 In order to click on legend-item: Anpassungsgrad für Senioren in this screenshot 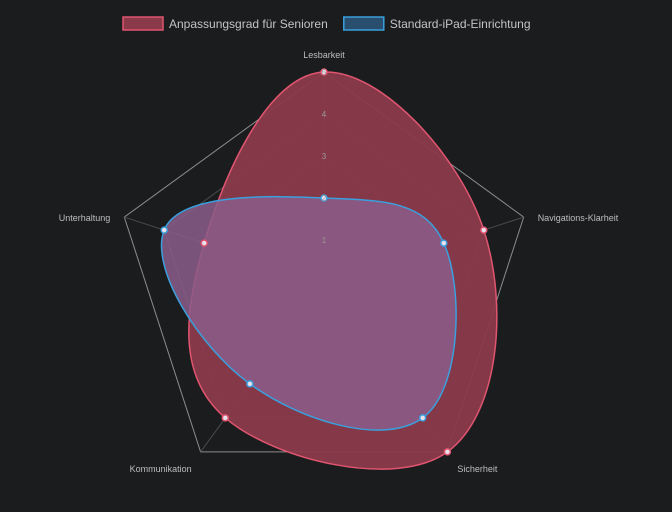, I will do `click(225, 23)`.